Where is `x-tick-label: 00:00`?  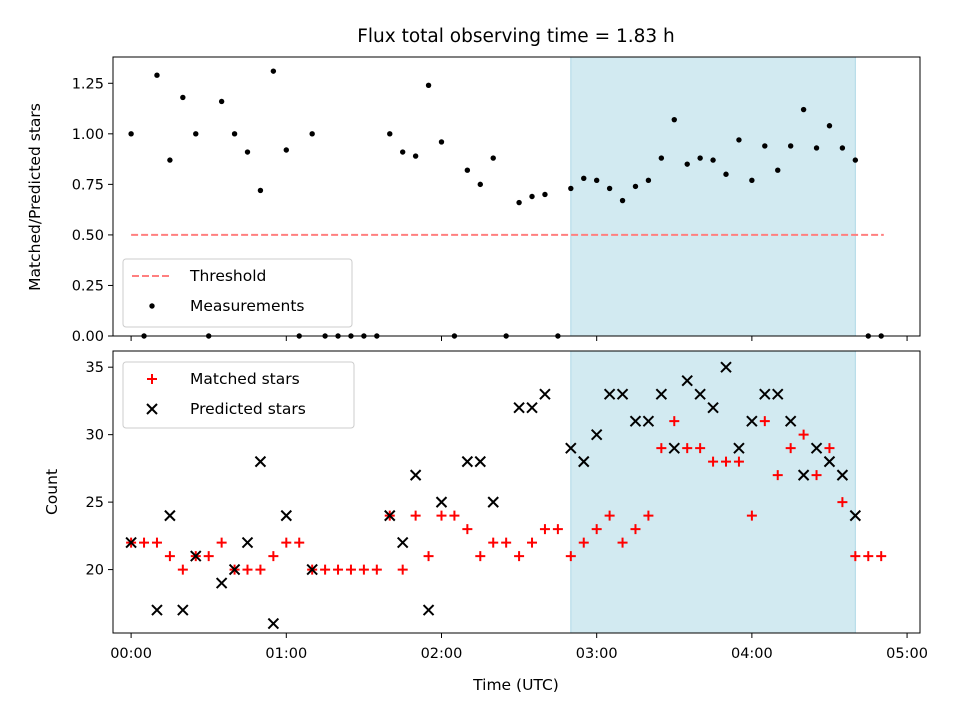
x-tick-label: 00:00 is located at coordinates (131, 654).